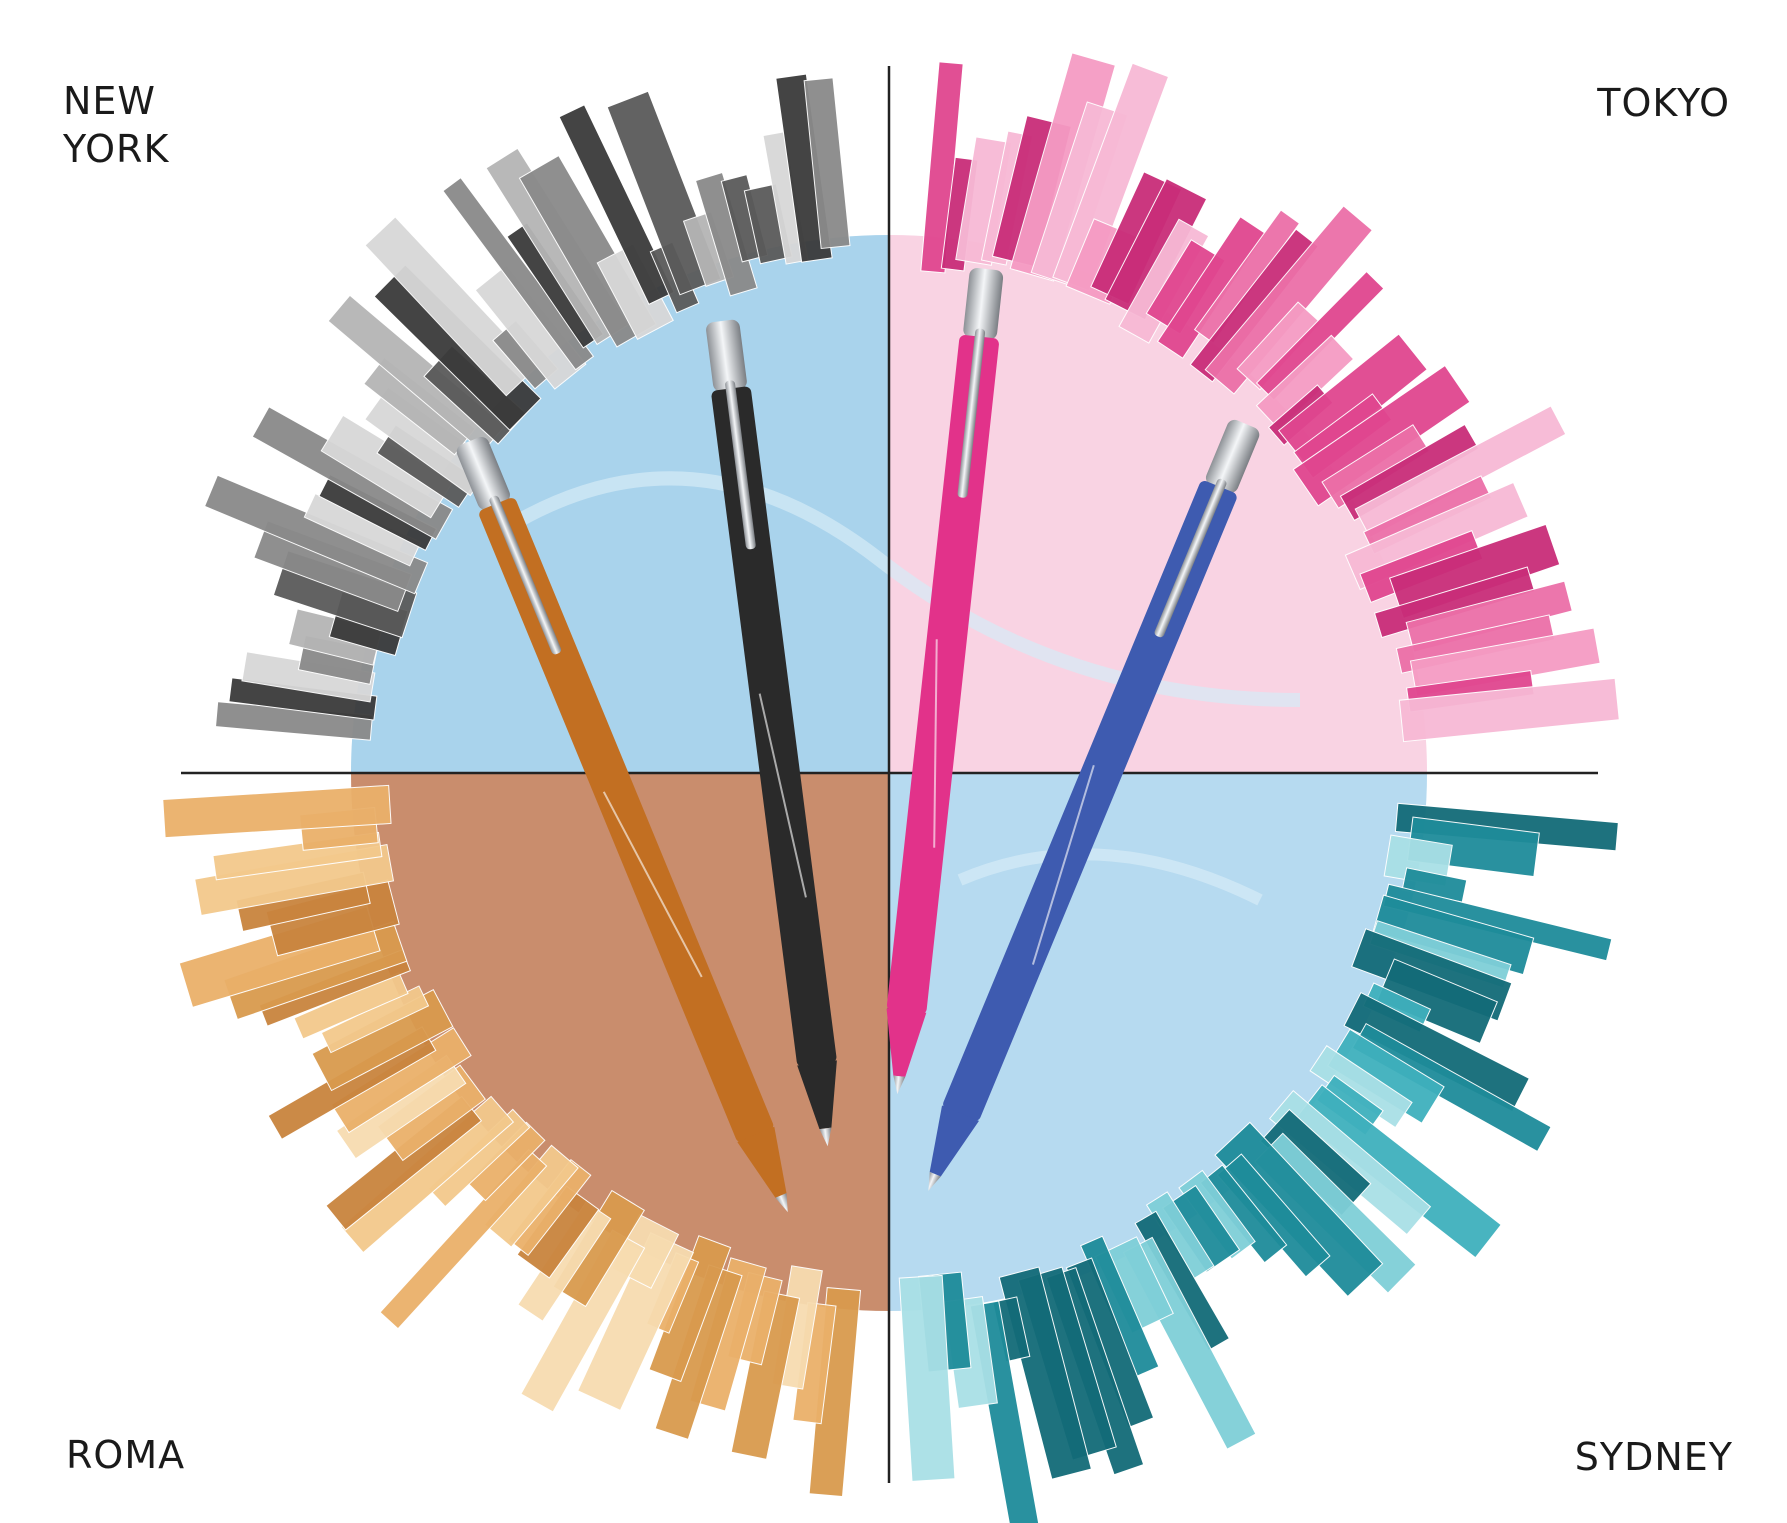 Image resolution: width=1787 pixels, height=1523 pixels. What do you see at coordinates (109, 101) in the screenshot?
I see `city-label: NEW` at bounding box center [109, 101].